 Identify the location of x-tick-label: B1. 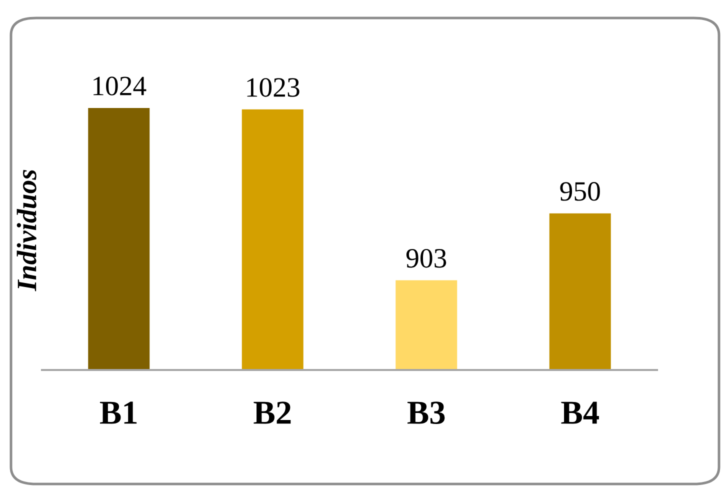
(118, 413).